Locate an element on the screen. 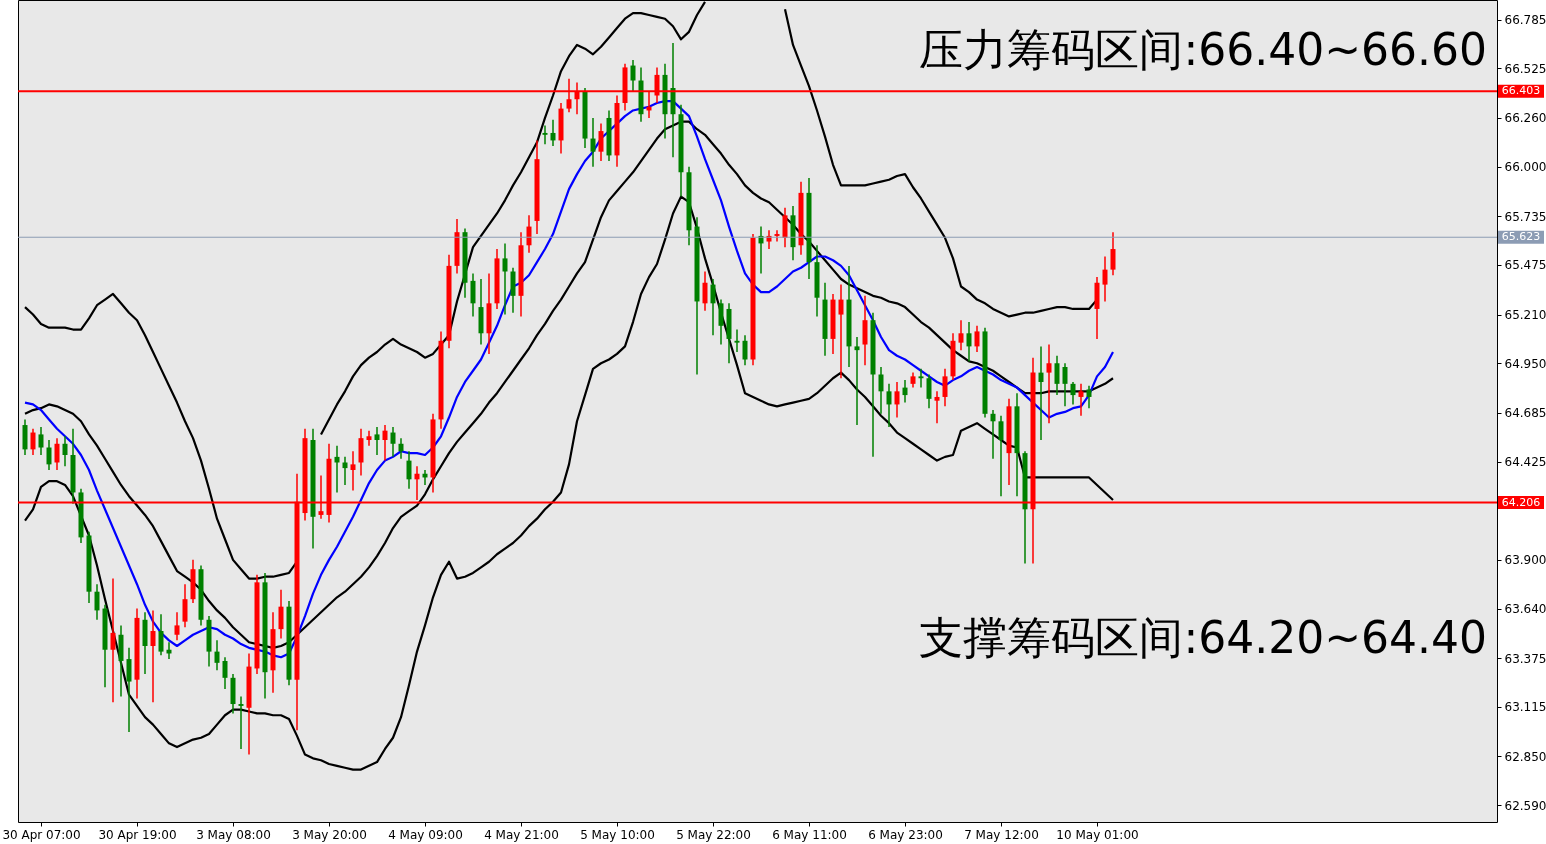 This screenshot has height=844, width=1546. y-tick-label: 63.375 is located at coordinates (1525, 658).